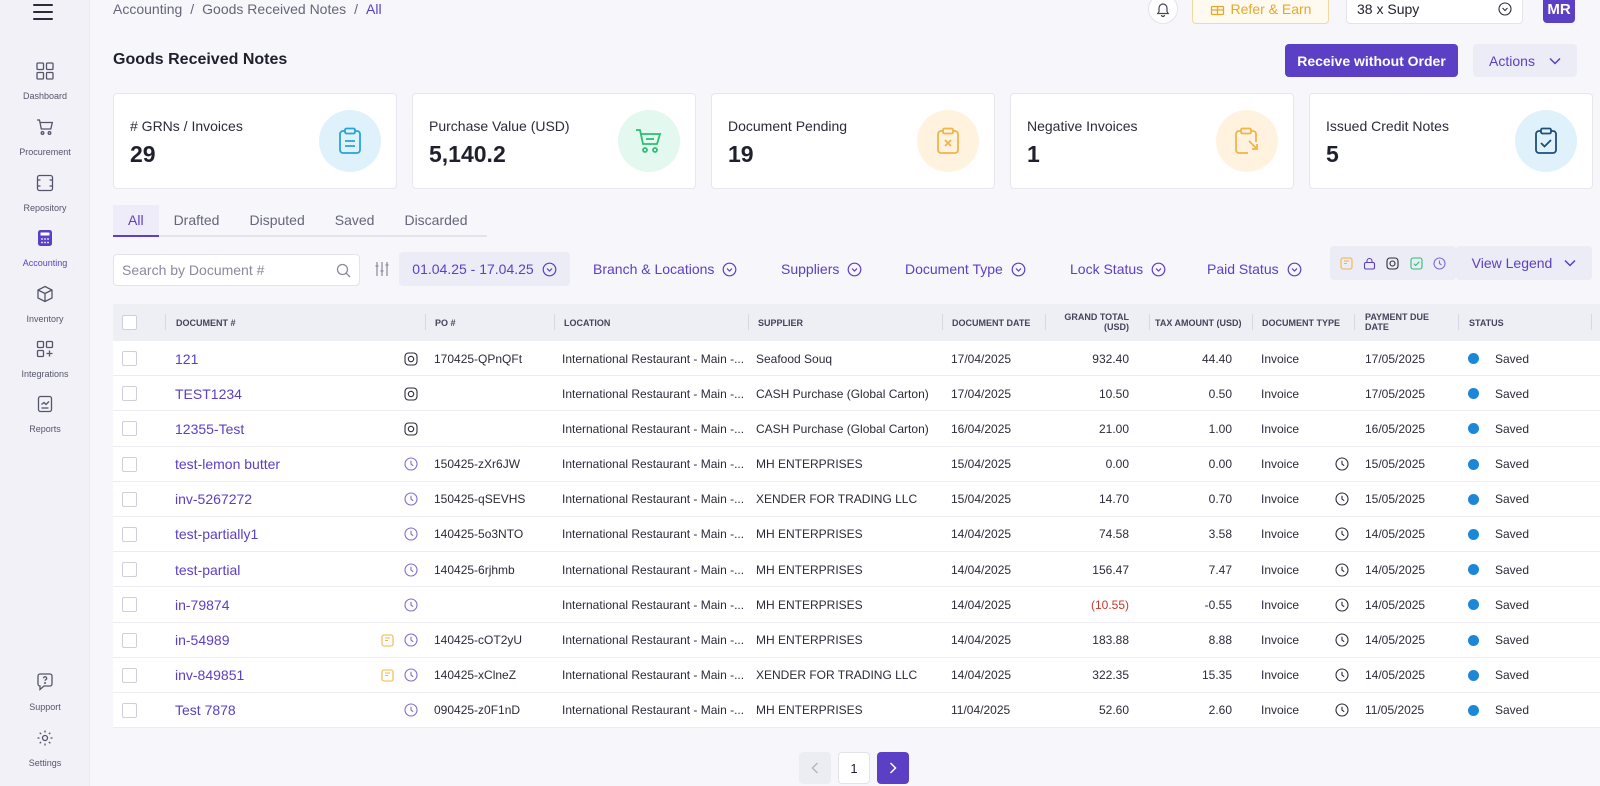  I want to click on header-po: PO #, so click(445, 323).